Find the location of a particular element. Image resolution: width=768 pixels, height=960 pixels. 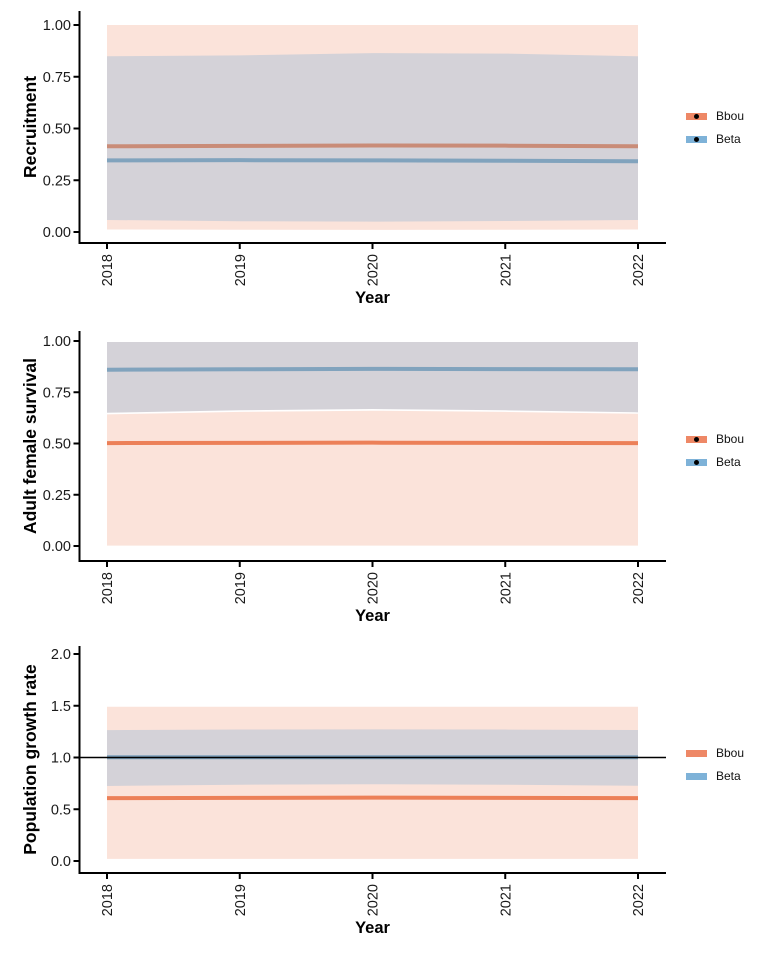

population-growth-rate-legend: Bbou Beta is located at coordinates (715, 764).